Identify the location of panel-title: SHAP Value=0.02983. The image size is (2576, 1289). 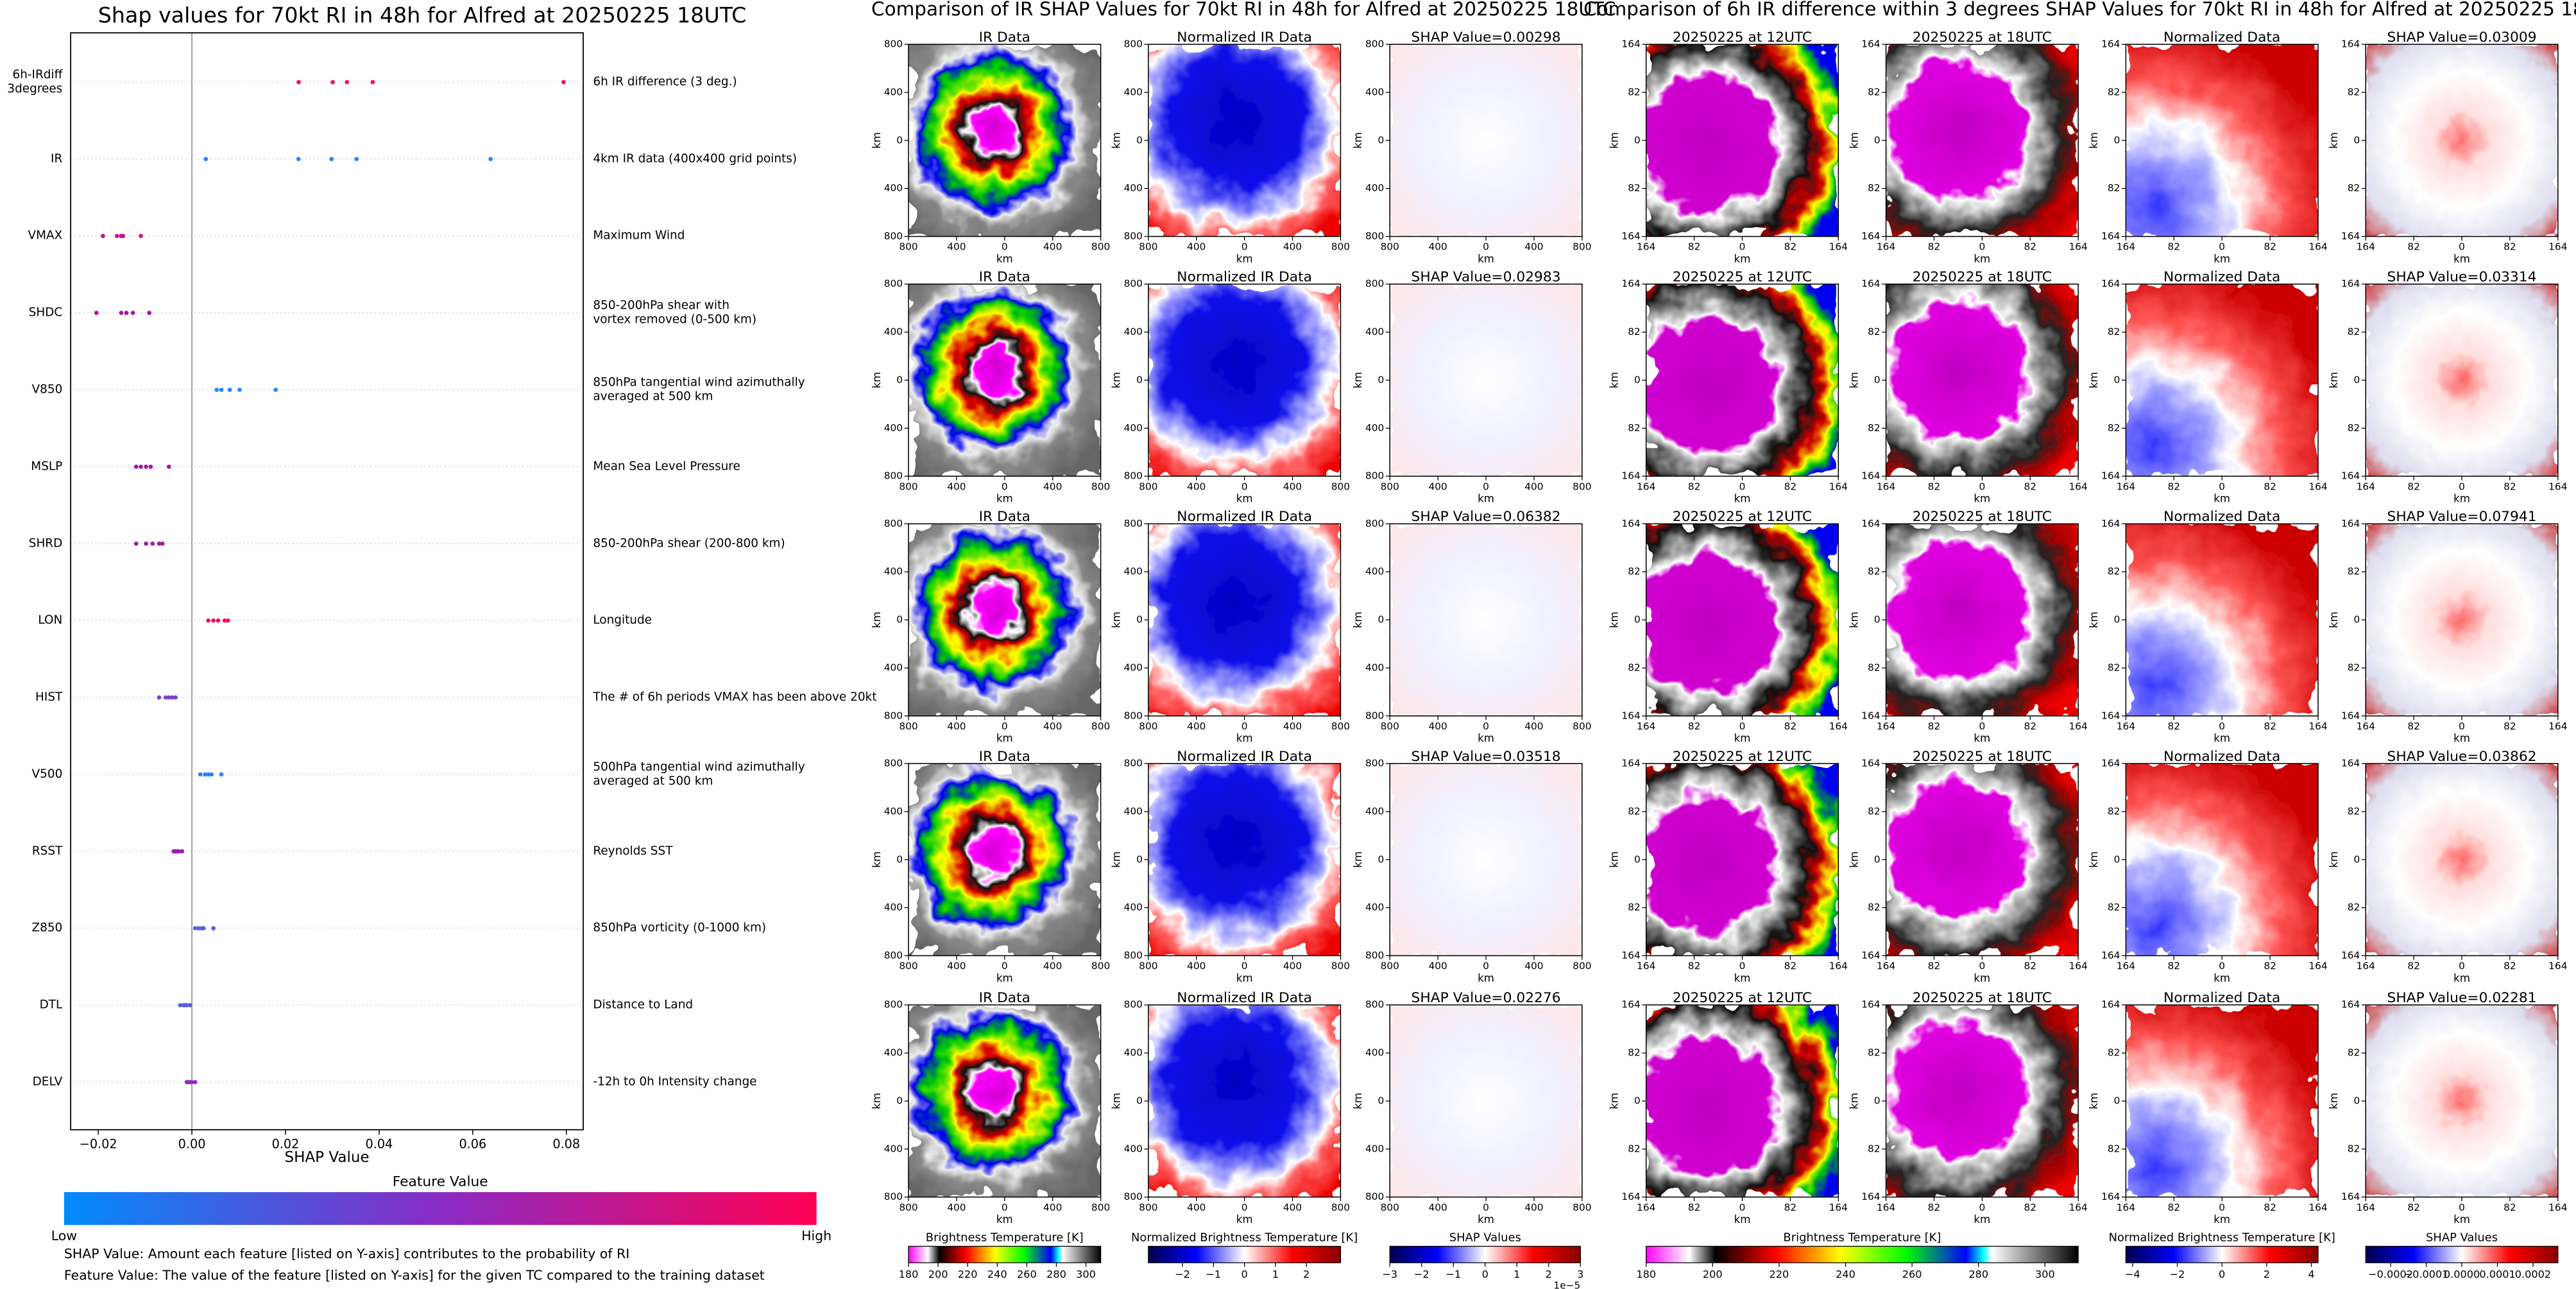
(1486, 277).